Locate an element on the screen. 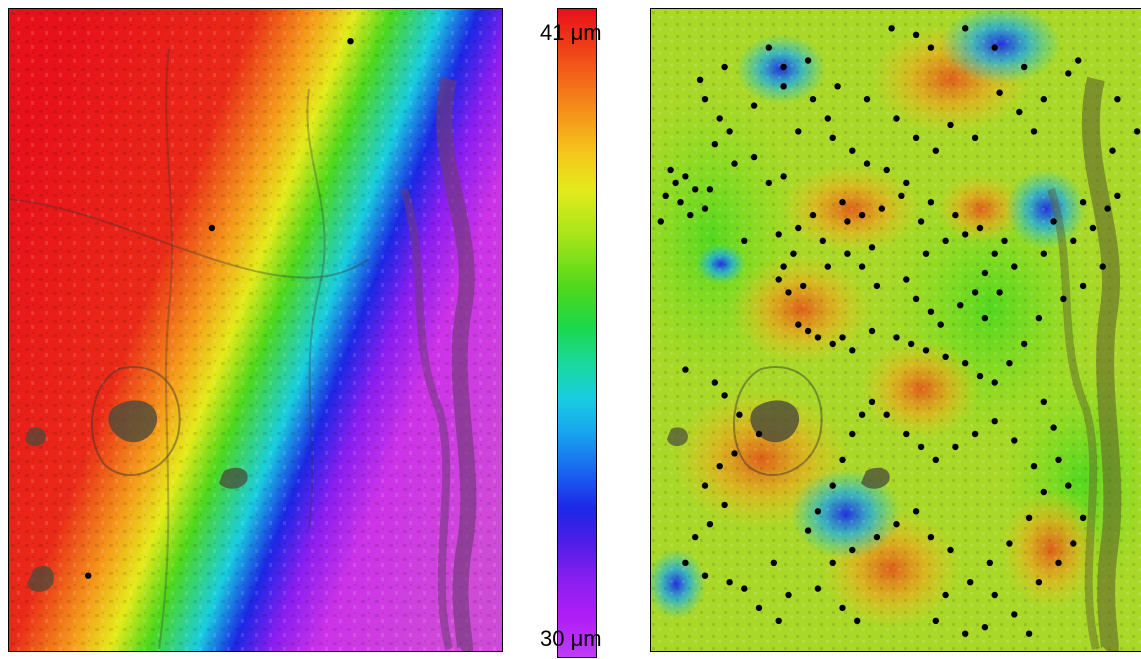  racetrack-loop is located at coordinates (136, 421).